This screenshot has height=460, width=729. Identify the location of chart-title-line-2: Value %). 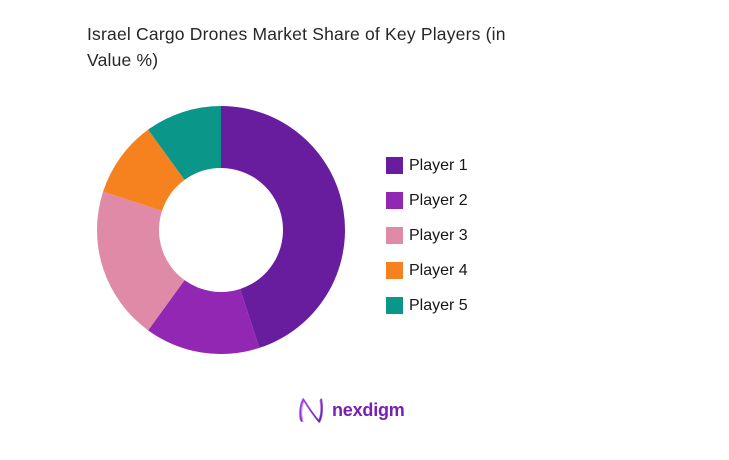
(123, 60).